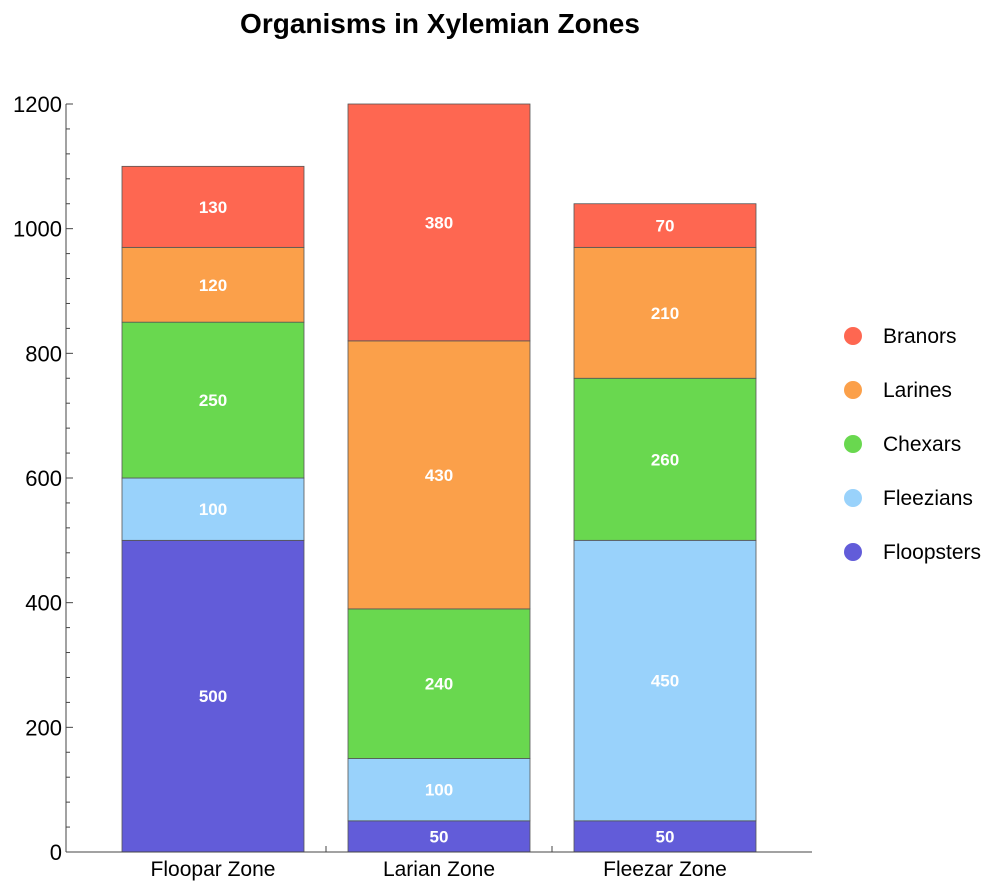  What do you see at coordinates (439, 869) in the screenshot?
I see `x-tick-label: Larian Zone` at bounding box center [439, 869].